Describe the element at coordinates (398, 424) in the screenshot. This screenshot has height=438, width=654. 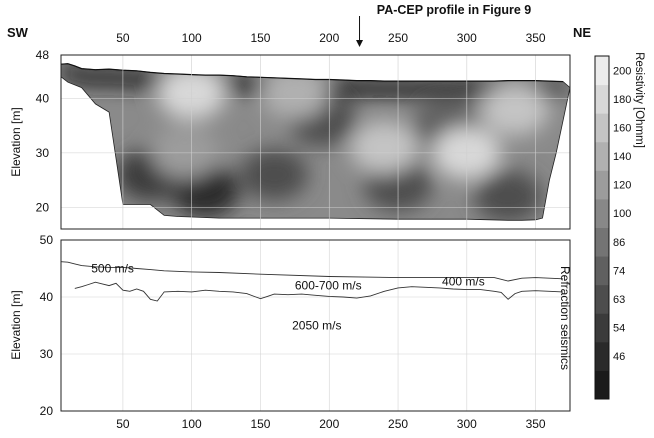
I see `refraction-x-tick-label: 250` at that location.